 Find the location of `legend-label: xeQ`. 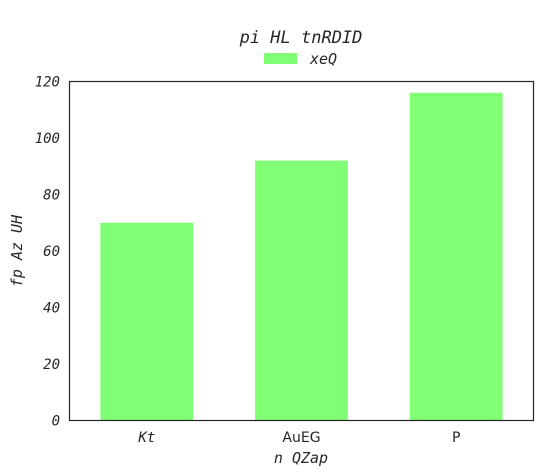

legend-label: xeQ is located at coordinates (323, 59).